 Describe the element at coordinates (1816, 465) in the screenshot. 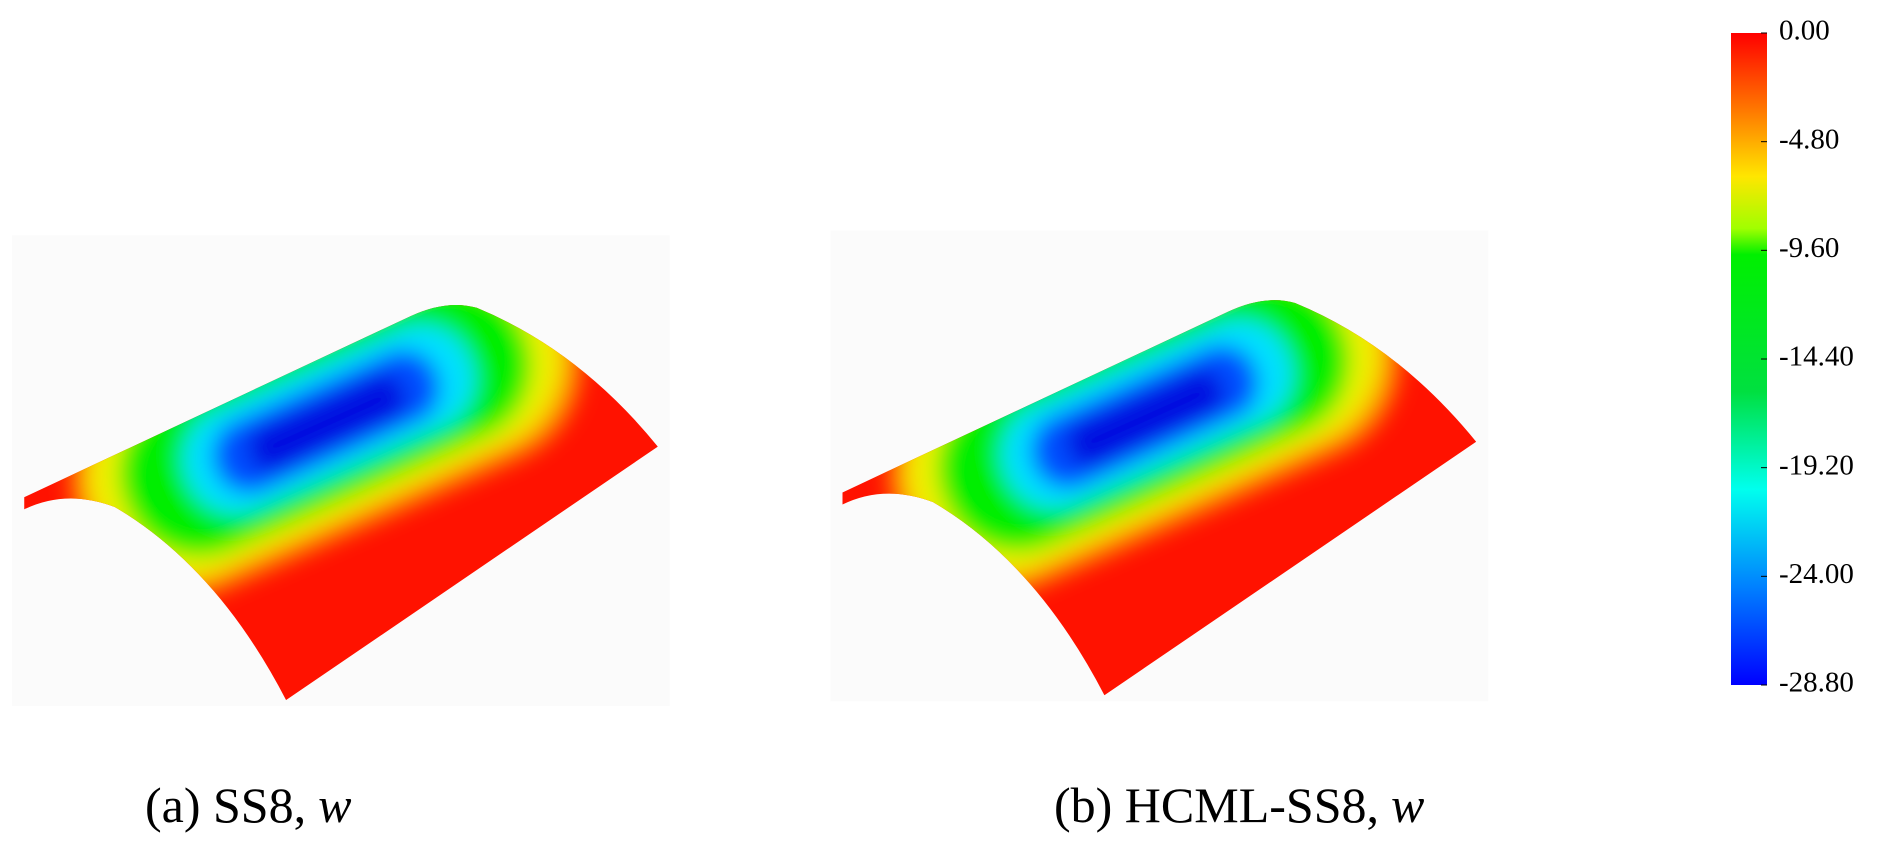

I see `tick-label: -19.20` at that location.